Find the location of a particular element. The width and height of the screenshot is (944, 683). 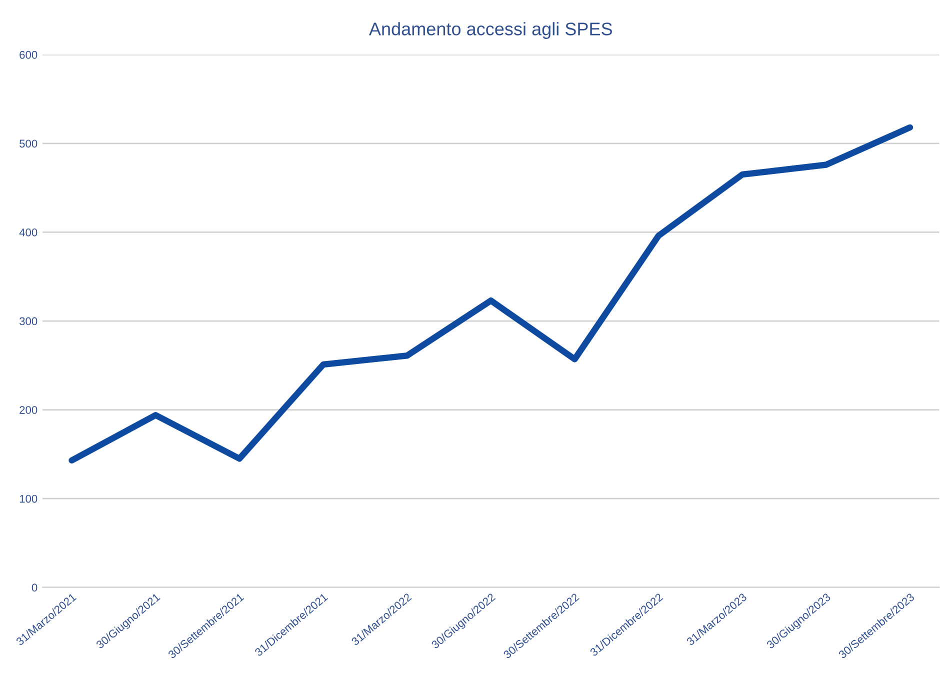

y-tick-label: 200 is located at coordinates (29, 410).